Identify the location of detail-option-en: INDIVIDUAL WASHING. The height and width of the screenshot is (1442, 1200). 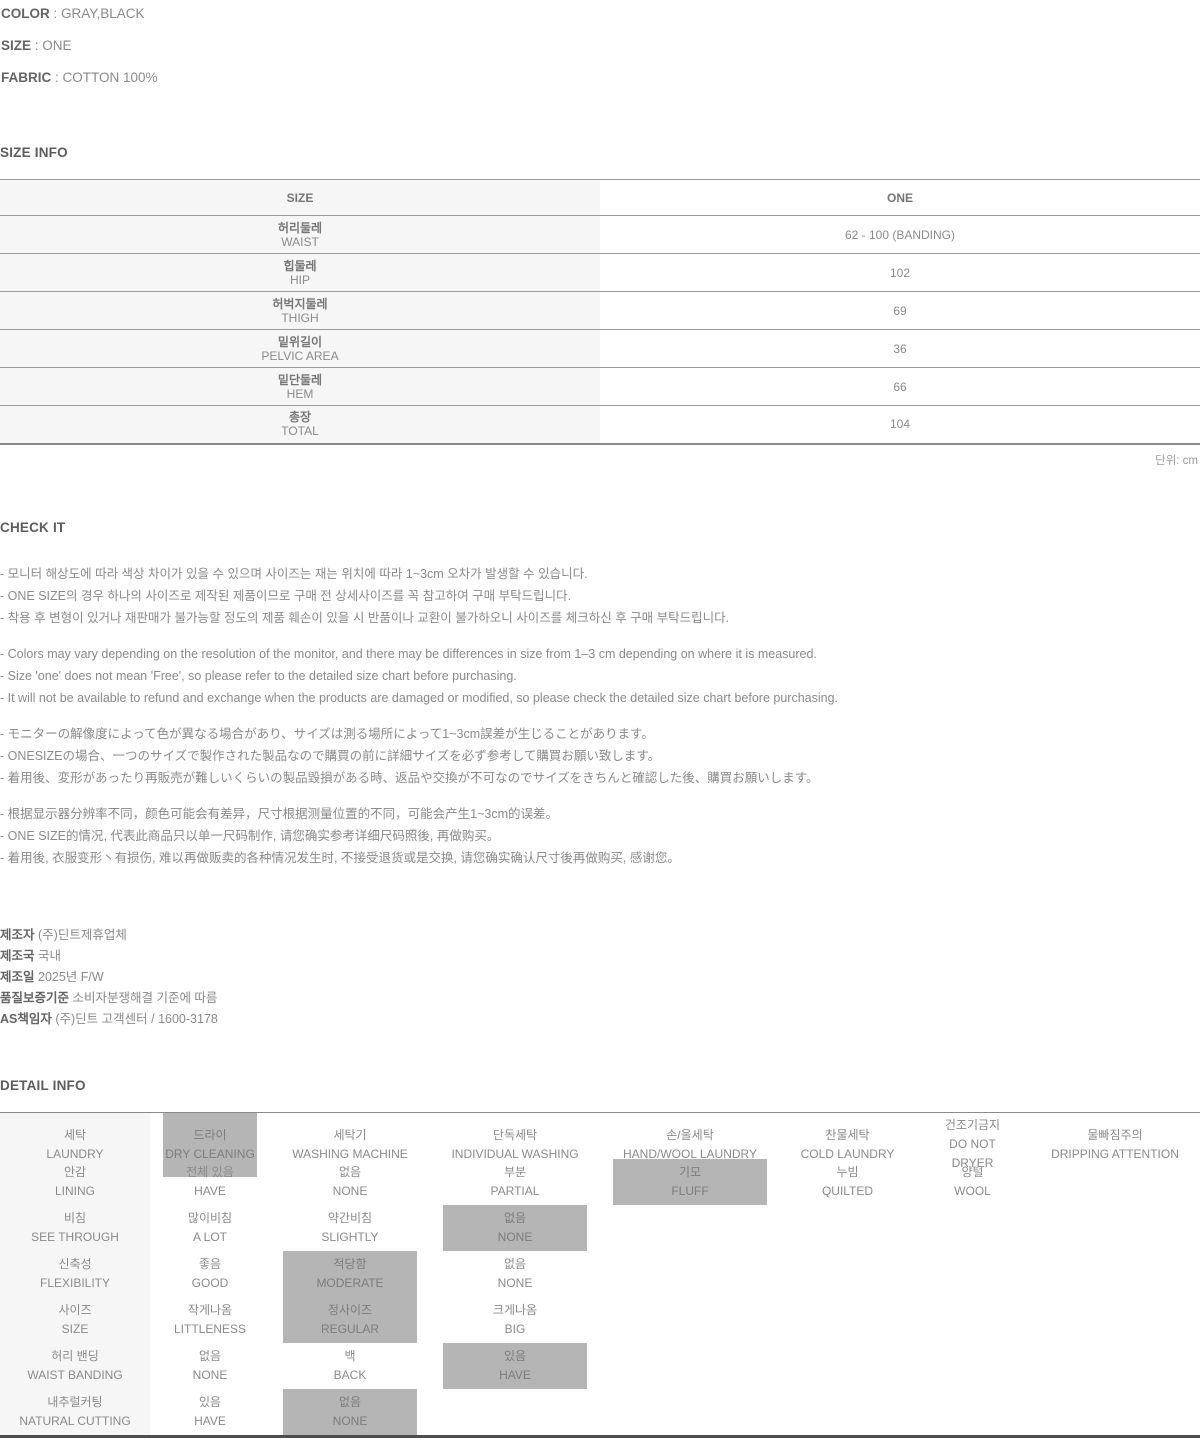
(515, 1153).